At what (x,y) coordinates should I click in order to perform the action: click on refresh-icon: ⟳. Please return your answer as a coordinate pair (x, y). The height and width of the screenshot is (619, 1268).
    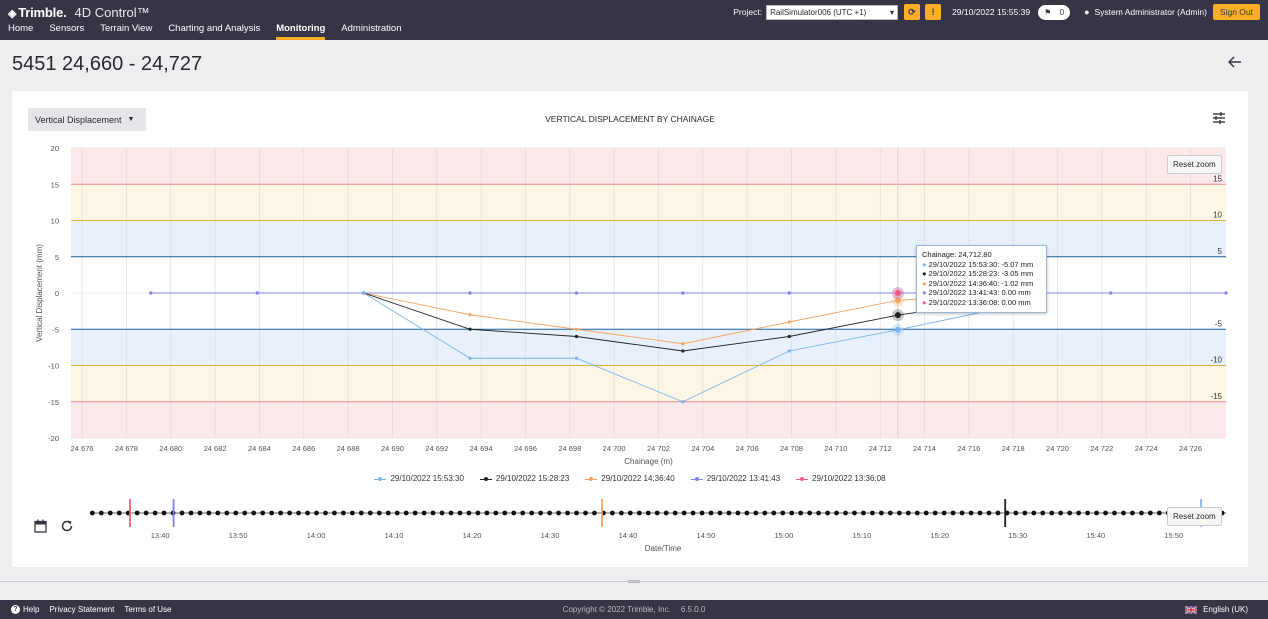
    Looking at the image, I should click on (912, 11).